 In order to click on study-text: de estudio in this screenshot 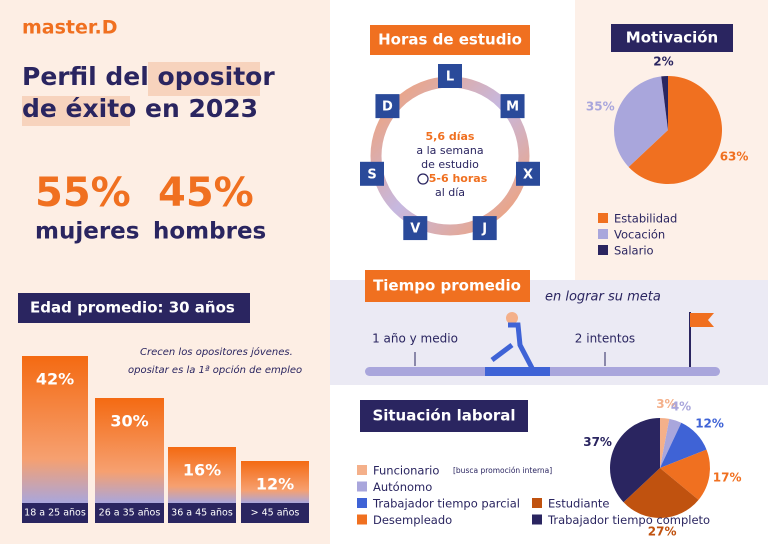, I will do `click(450, 164)`.